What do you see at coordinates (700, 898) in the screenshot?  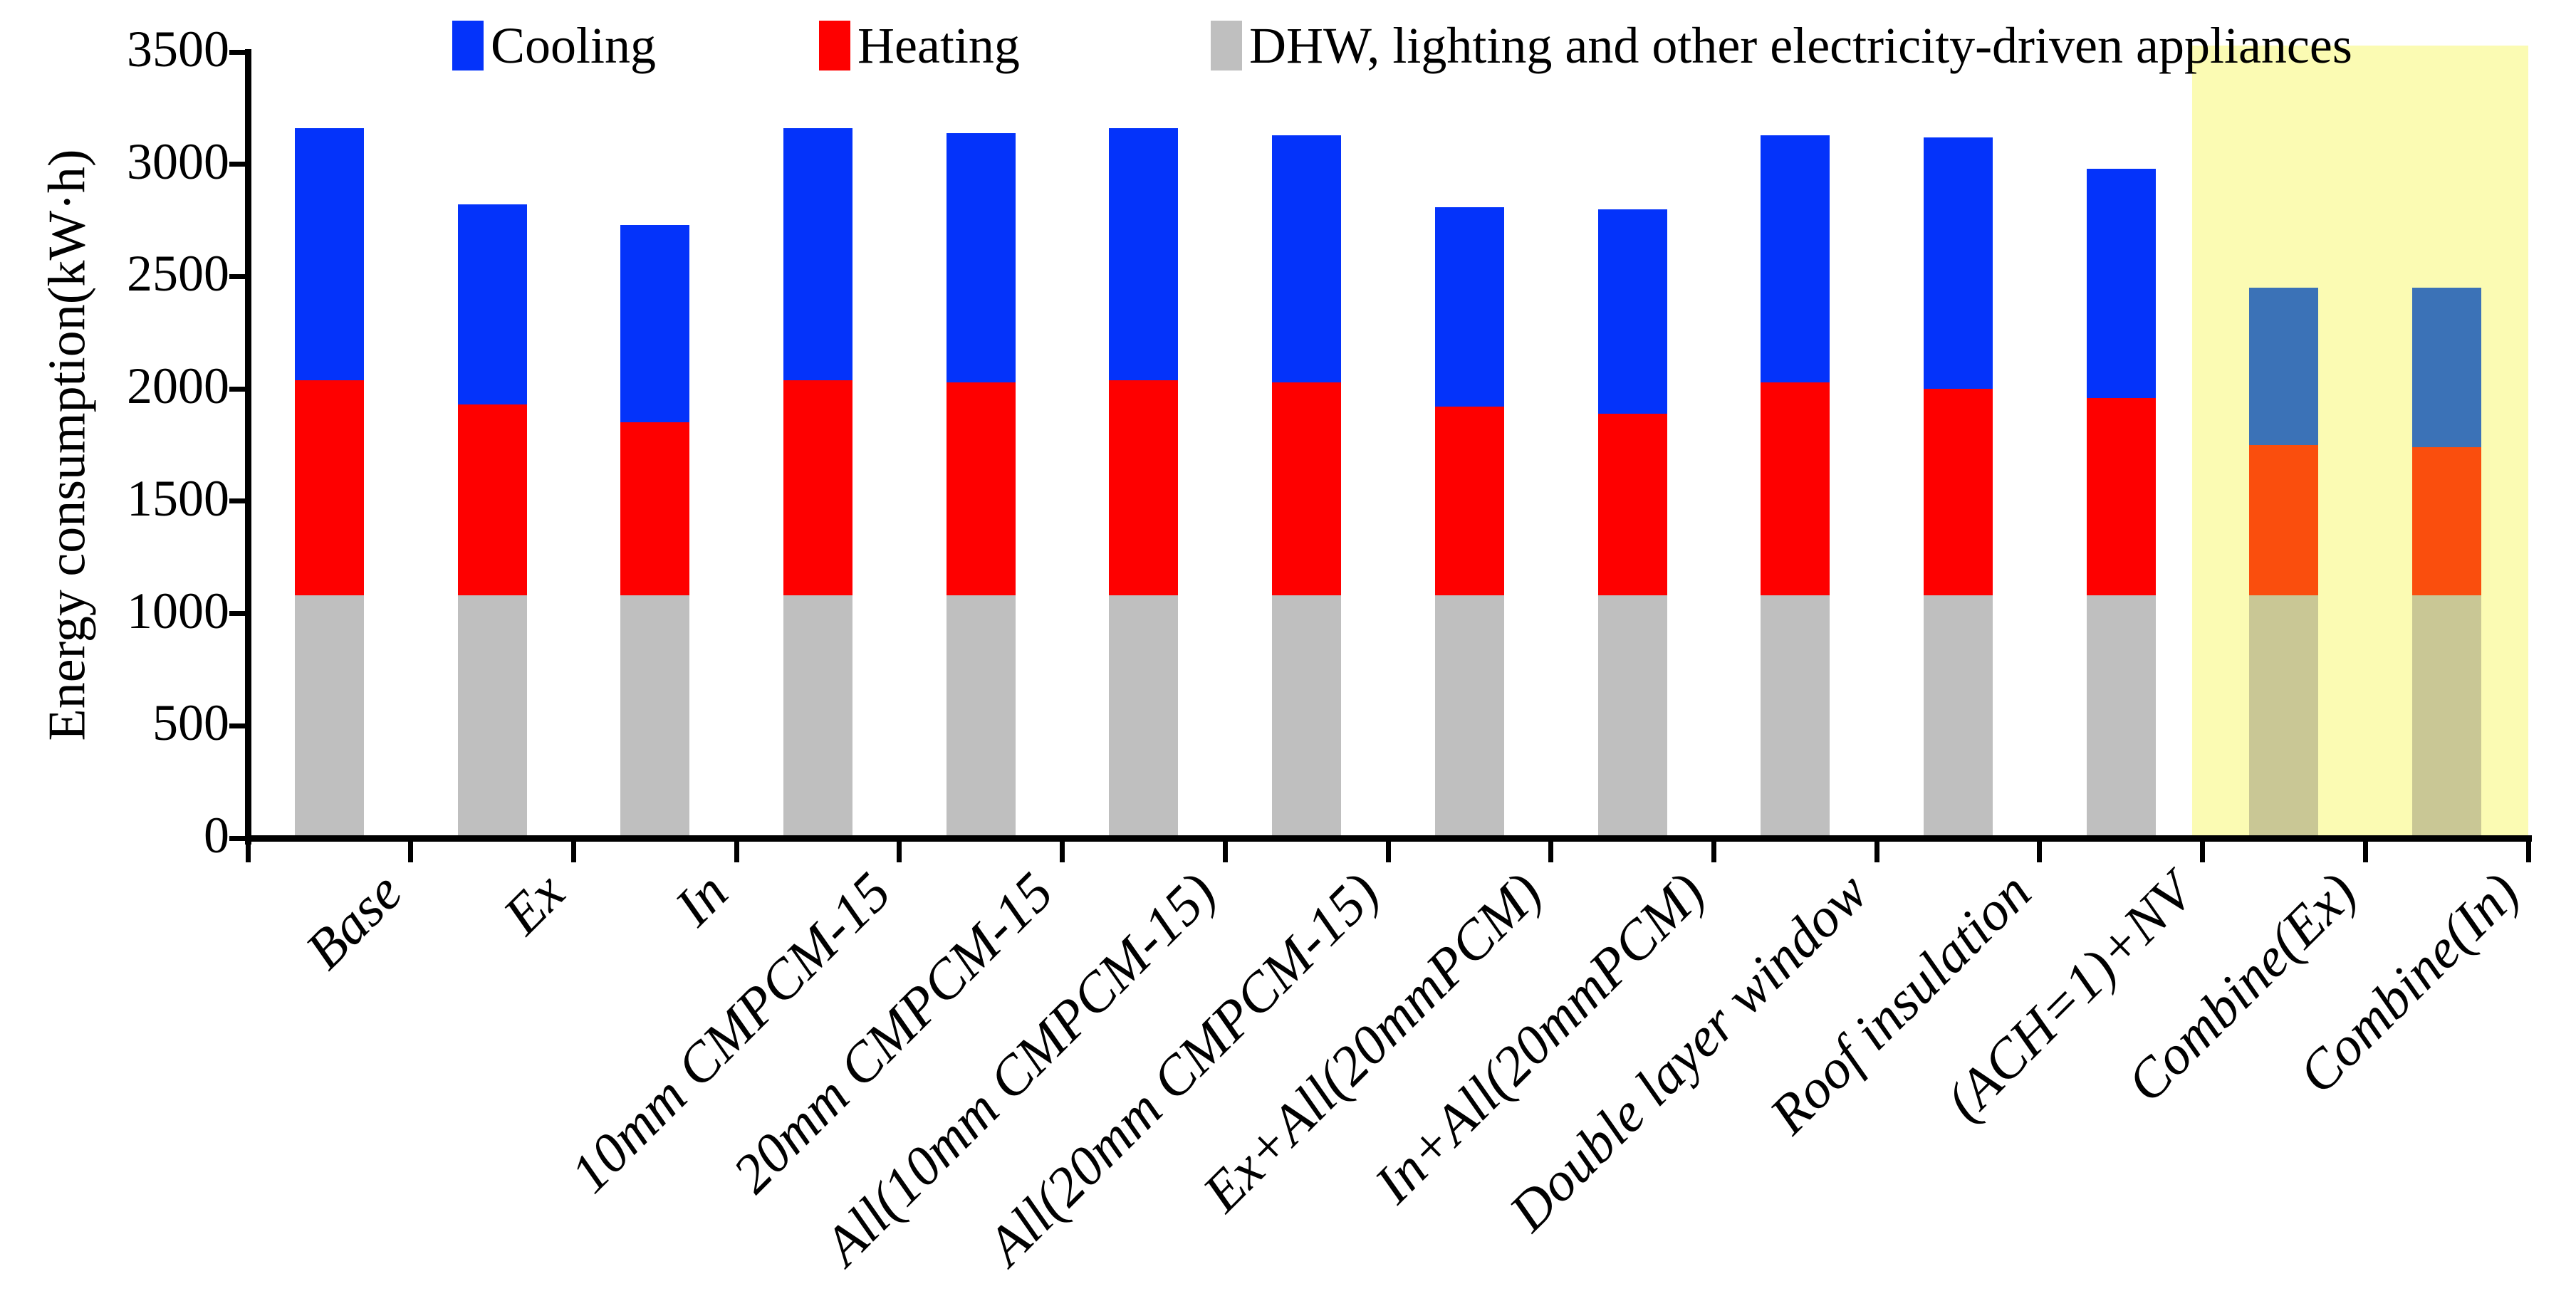 I see `x-axis-label: In` at bounding box center [700, 898].